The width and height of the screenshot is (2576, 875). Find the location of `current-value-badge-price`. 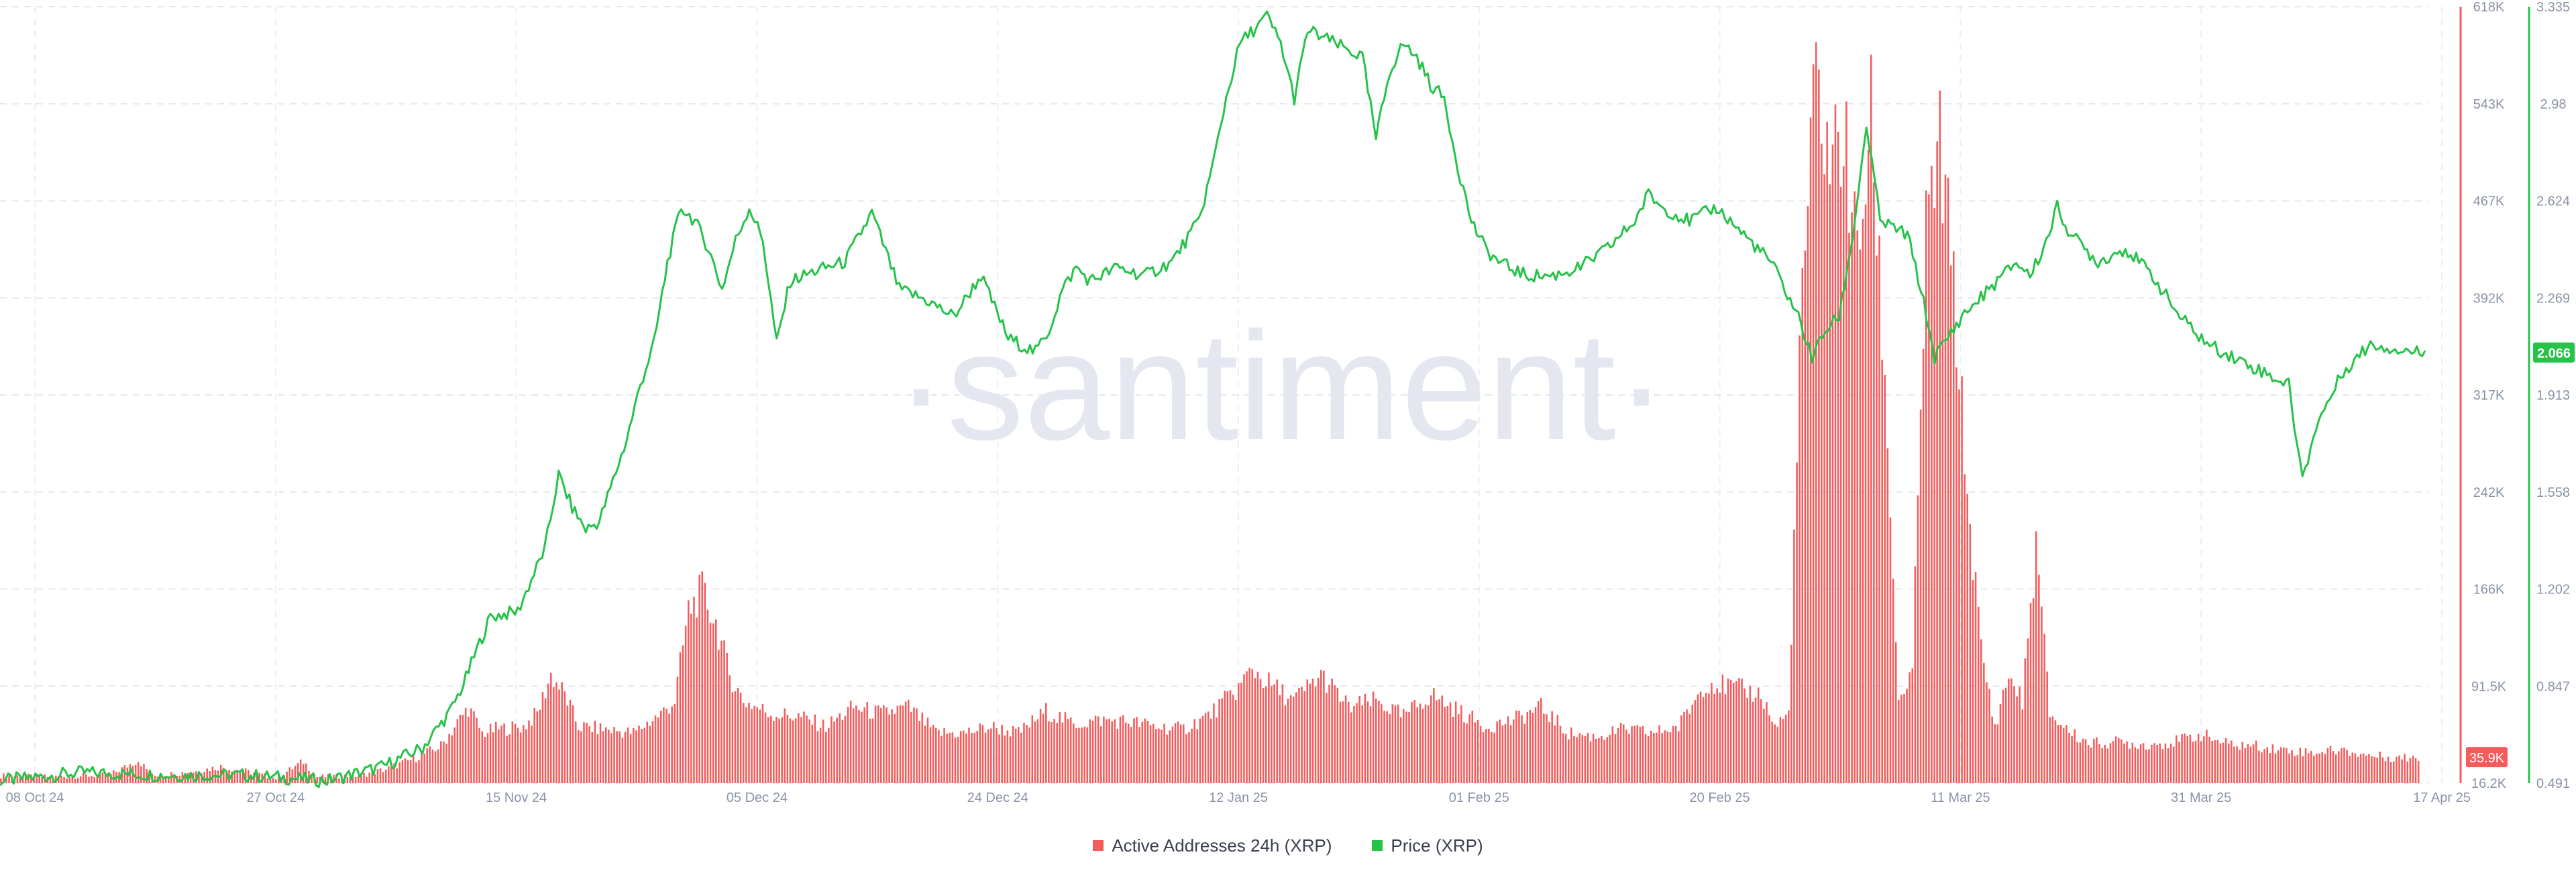

current-value-badge-price is located at coordinates (2554, 352).